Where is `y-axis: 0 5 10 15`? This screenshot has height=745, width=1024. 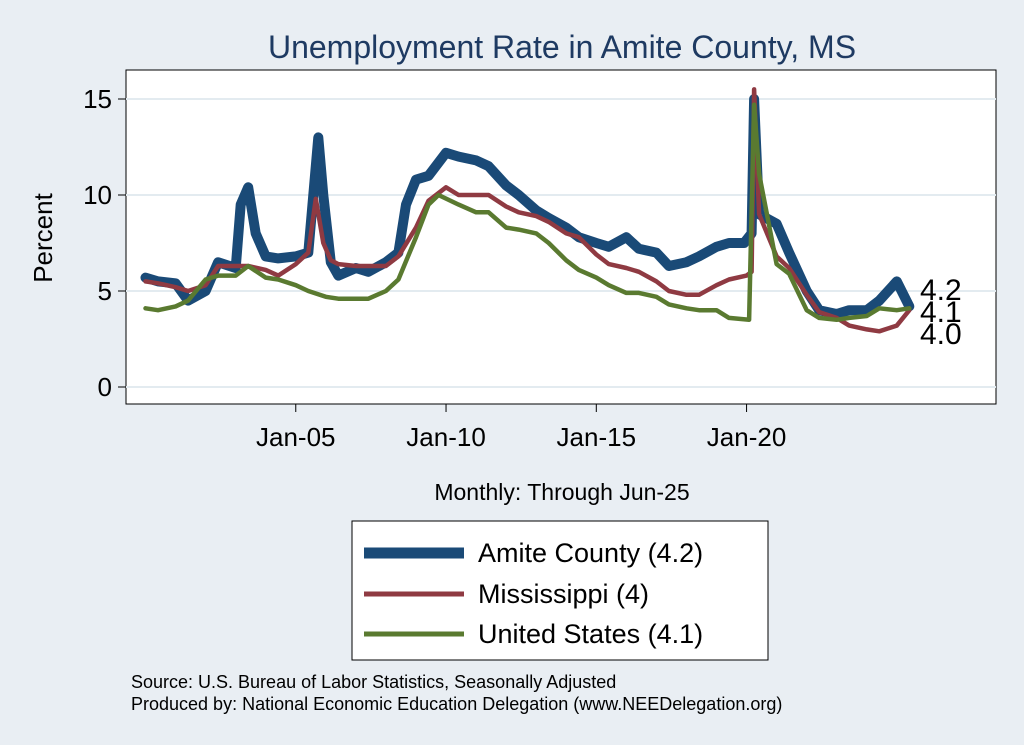
y-axis: 0 5 10 15 is located at coordinates (104, 243).